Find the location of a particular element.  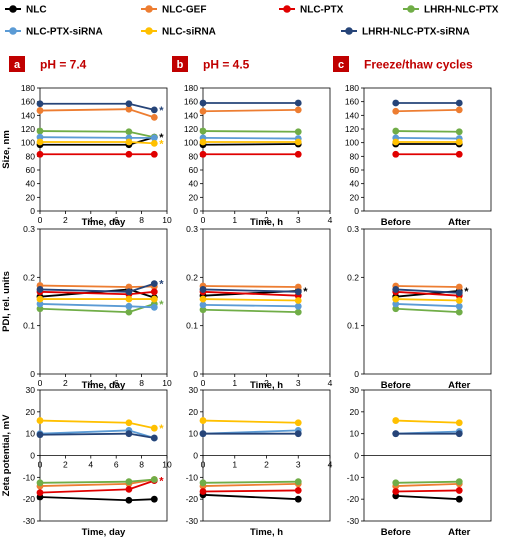

y-tick-label: 40 is located at coordinates (355, 184).